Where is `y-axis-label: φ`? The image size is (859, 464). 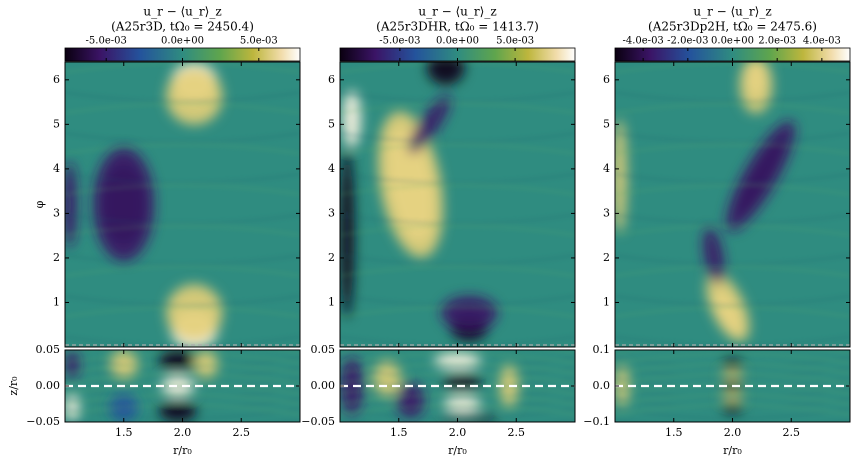 y-axis-label: φ is located at coordinates (39, 204).